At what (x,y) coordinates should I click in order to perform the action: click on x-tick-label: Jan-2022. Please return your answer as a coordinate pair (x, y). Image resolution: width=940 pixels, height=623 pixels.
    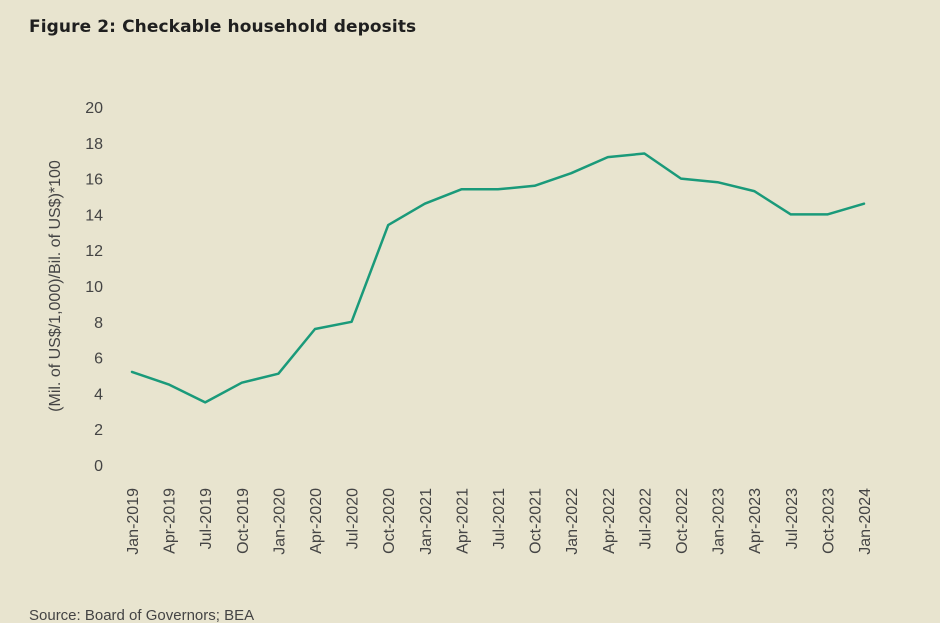
    Looking at the image, I should click on (572, 521).